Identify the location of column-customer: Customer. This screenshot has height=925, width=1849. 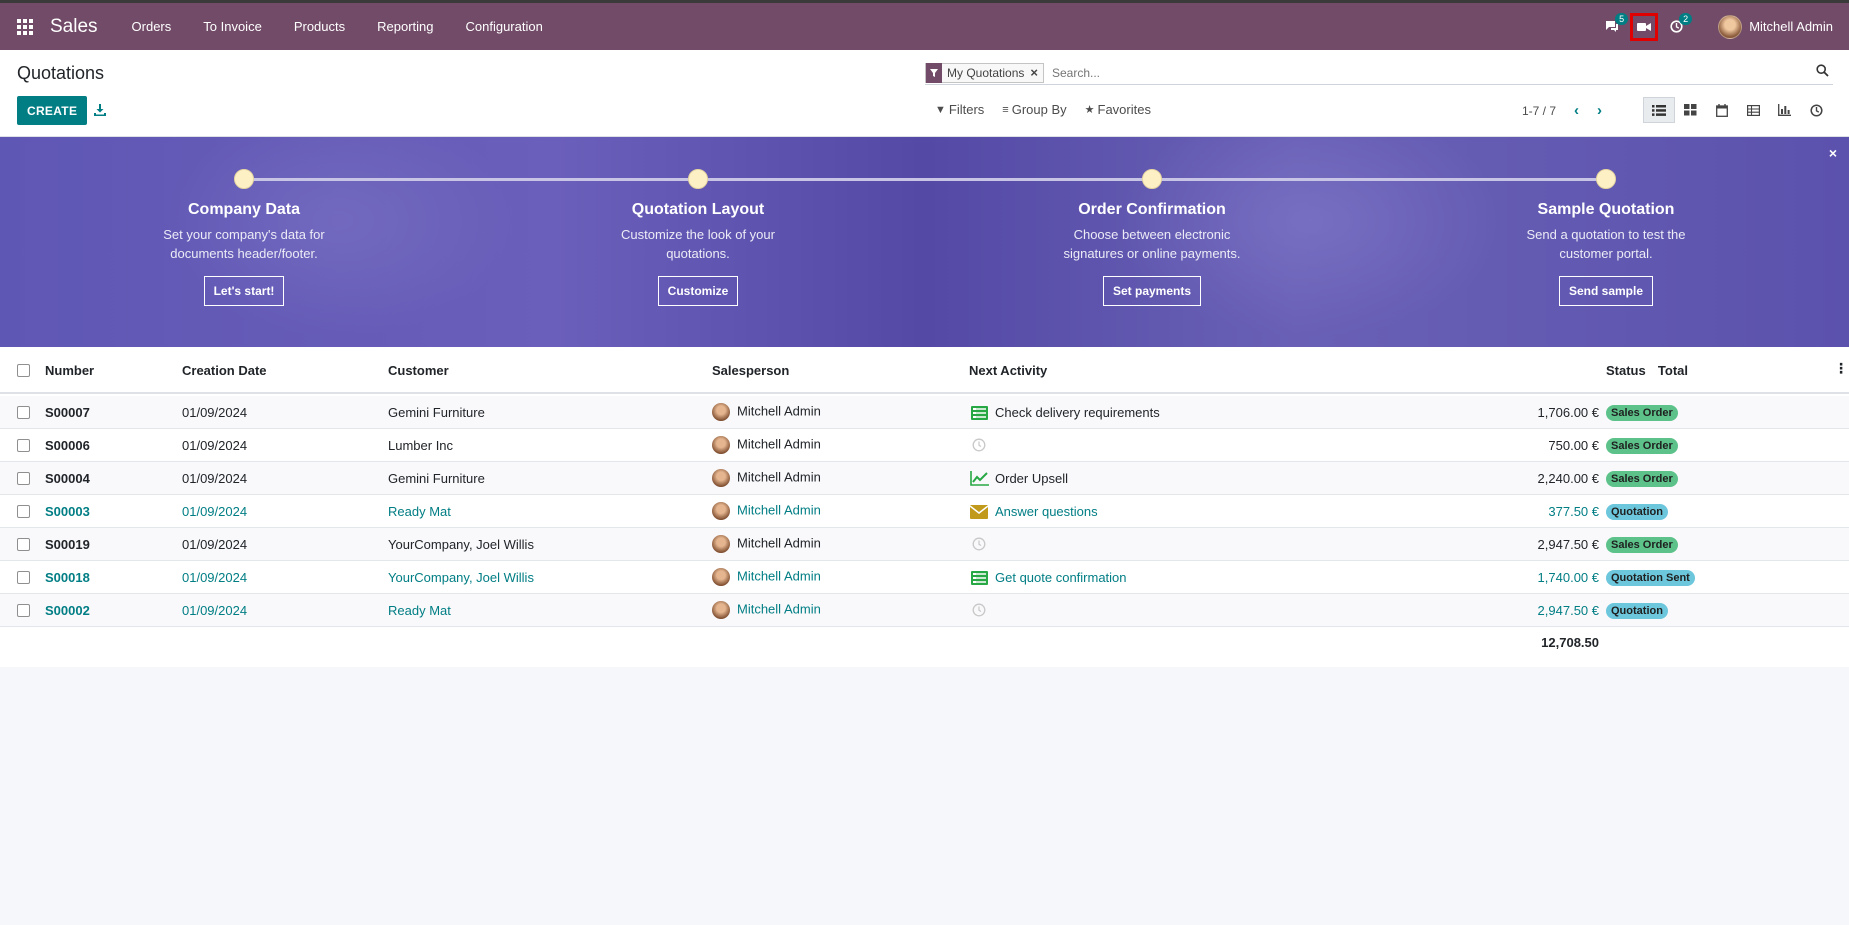
(418, 370).